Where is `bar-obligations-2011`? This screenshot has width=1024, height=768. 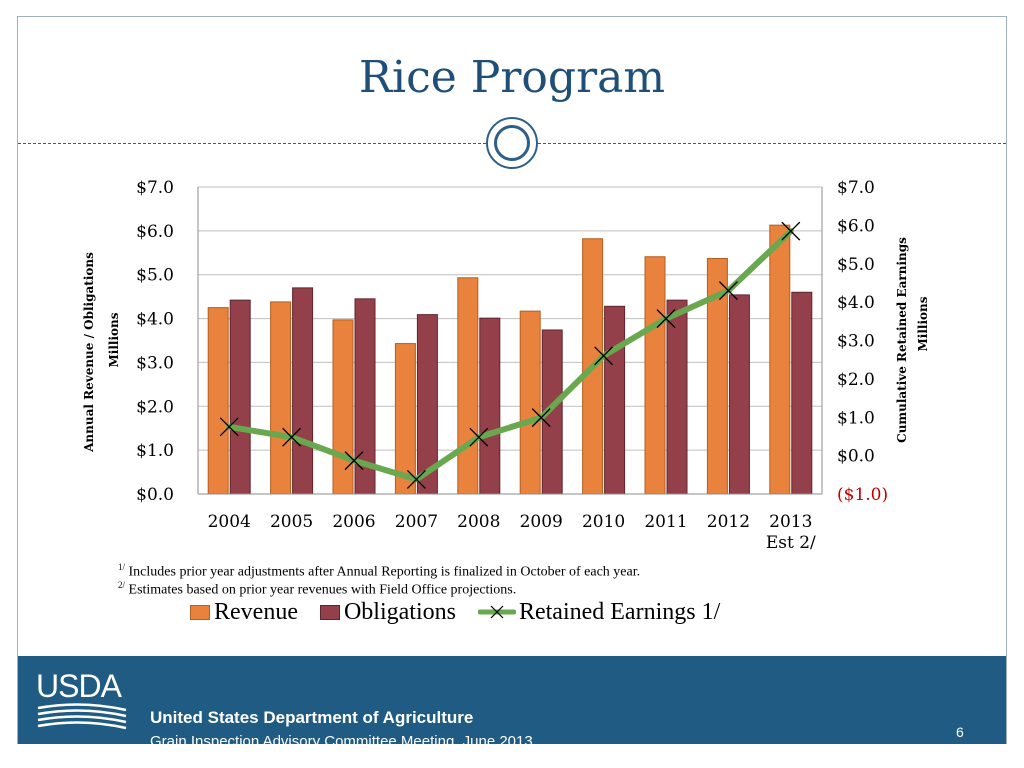 bar-obligations-2011 is located at coordinates (677, 397).